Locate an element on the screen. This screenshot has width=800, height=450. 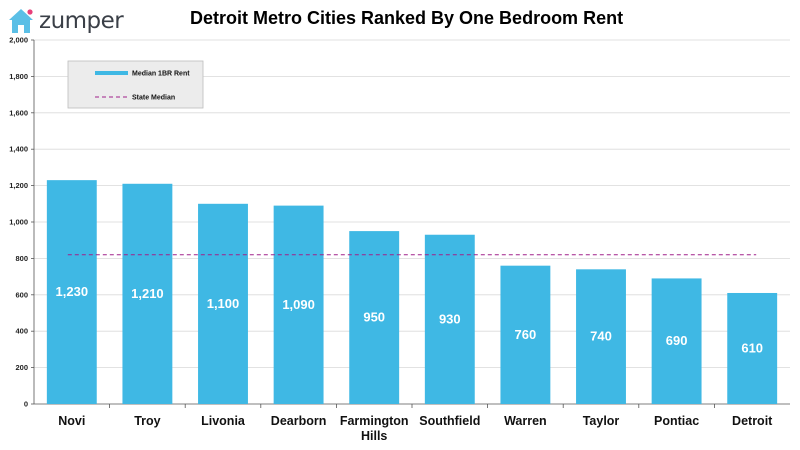
legend: Median 1BR Rent State Median is located at coordinates (135, 84).